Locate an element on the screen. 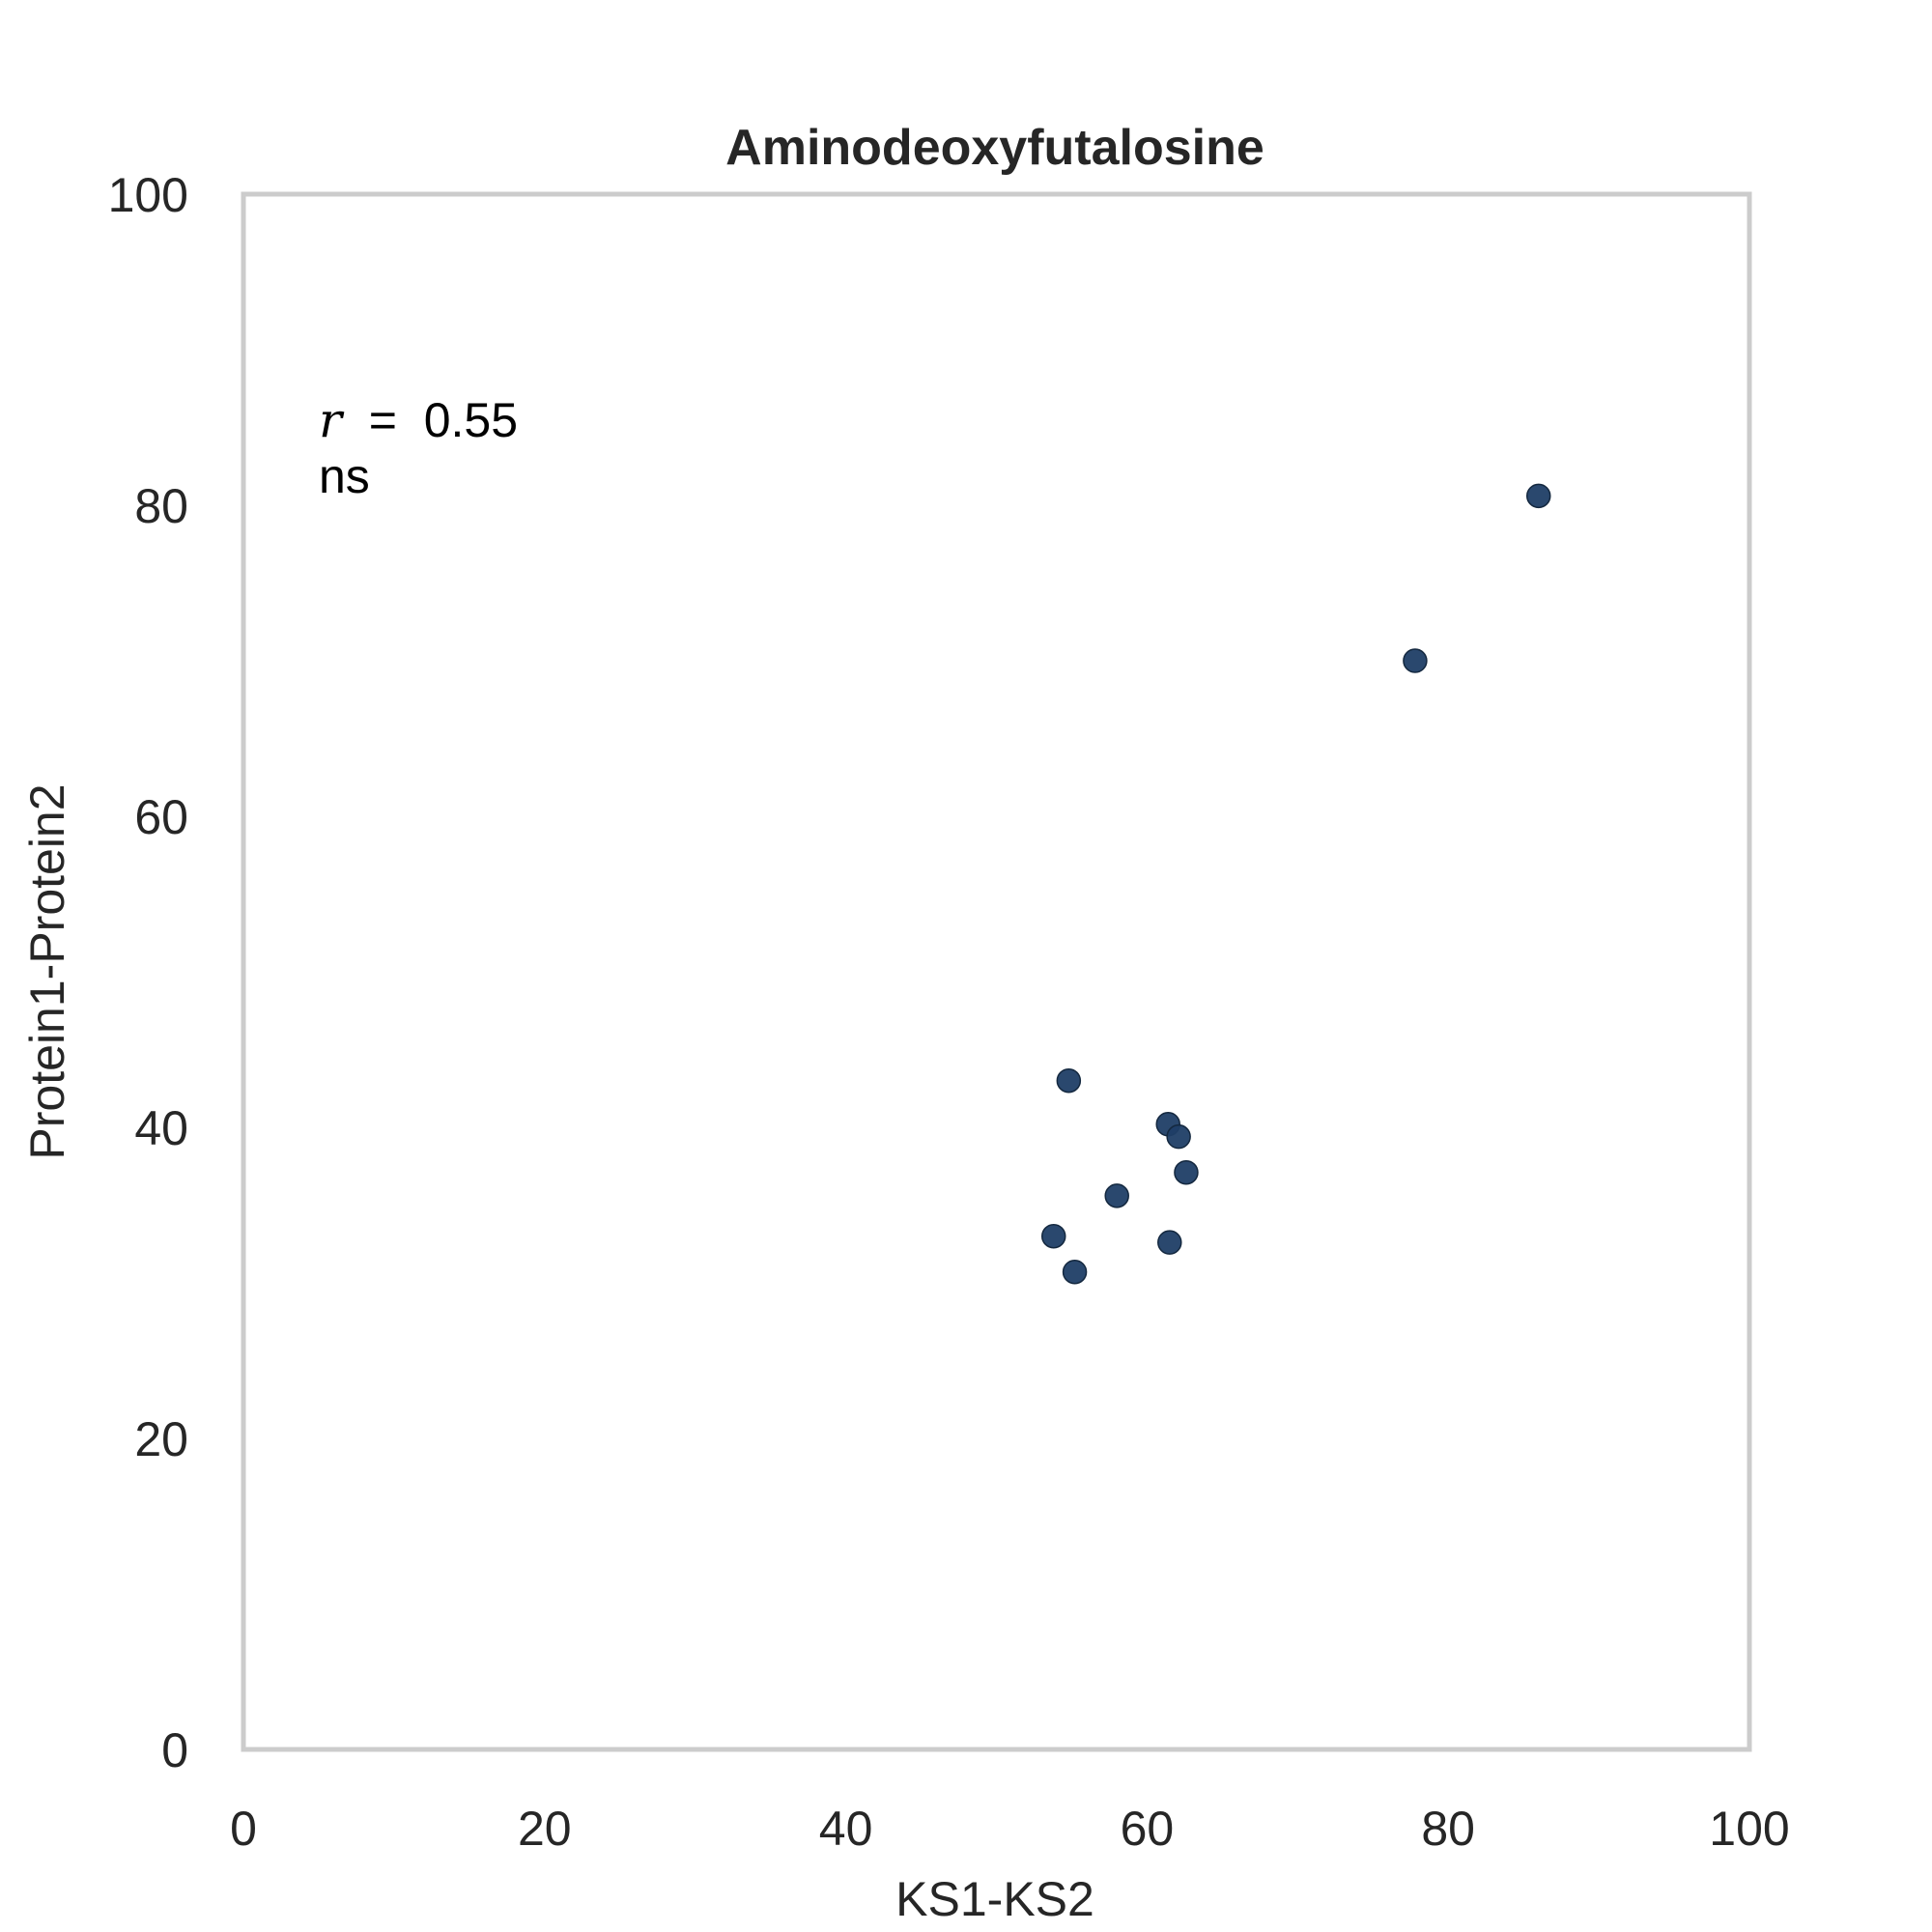  x-tick-label: 100 is located at coordinates (1749, 1829).